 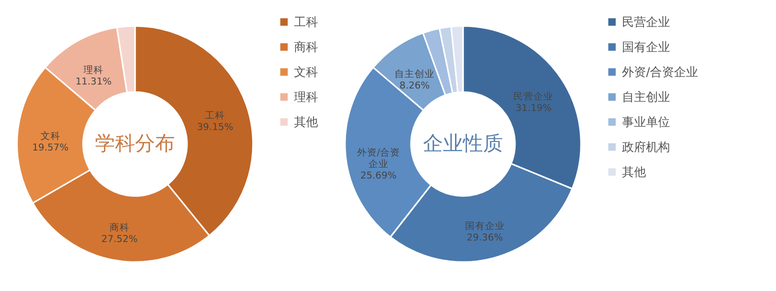 I want to click on data-label: 29.36%, so click(x=484, y=238).